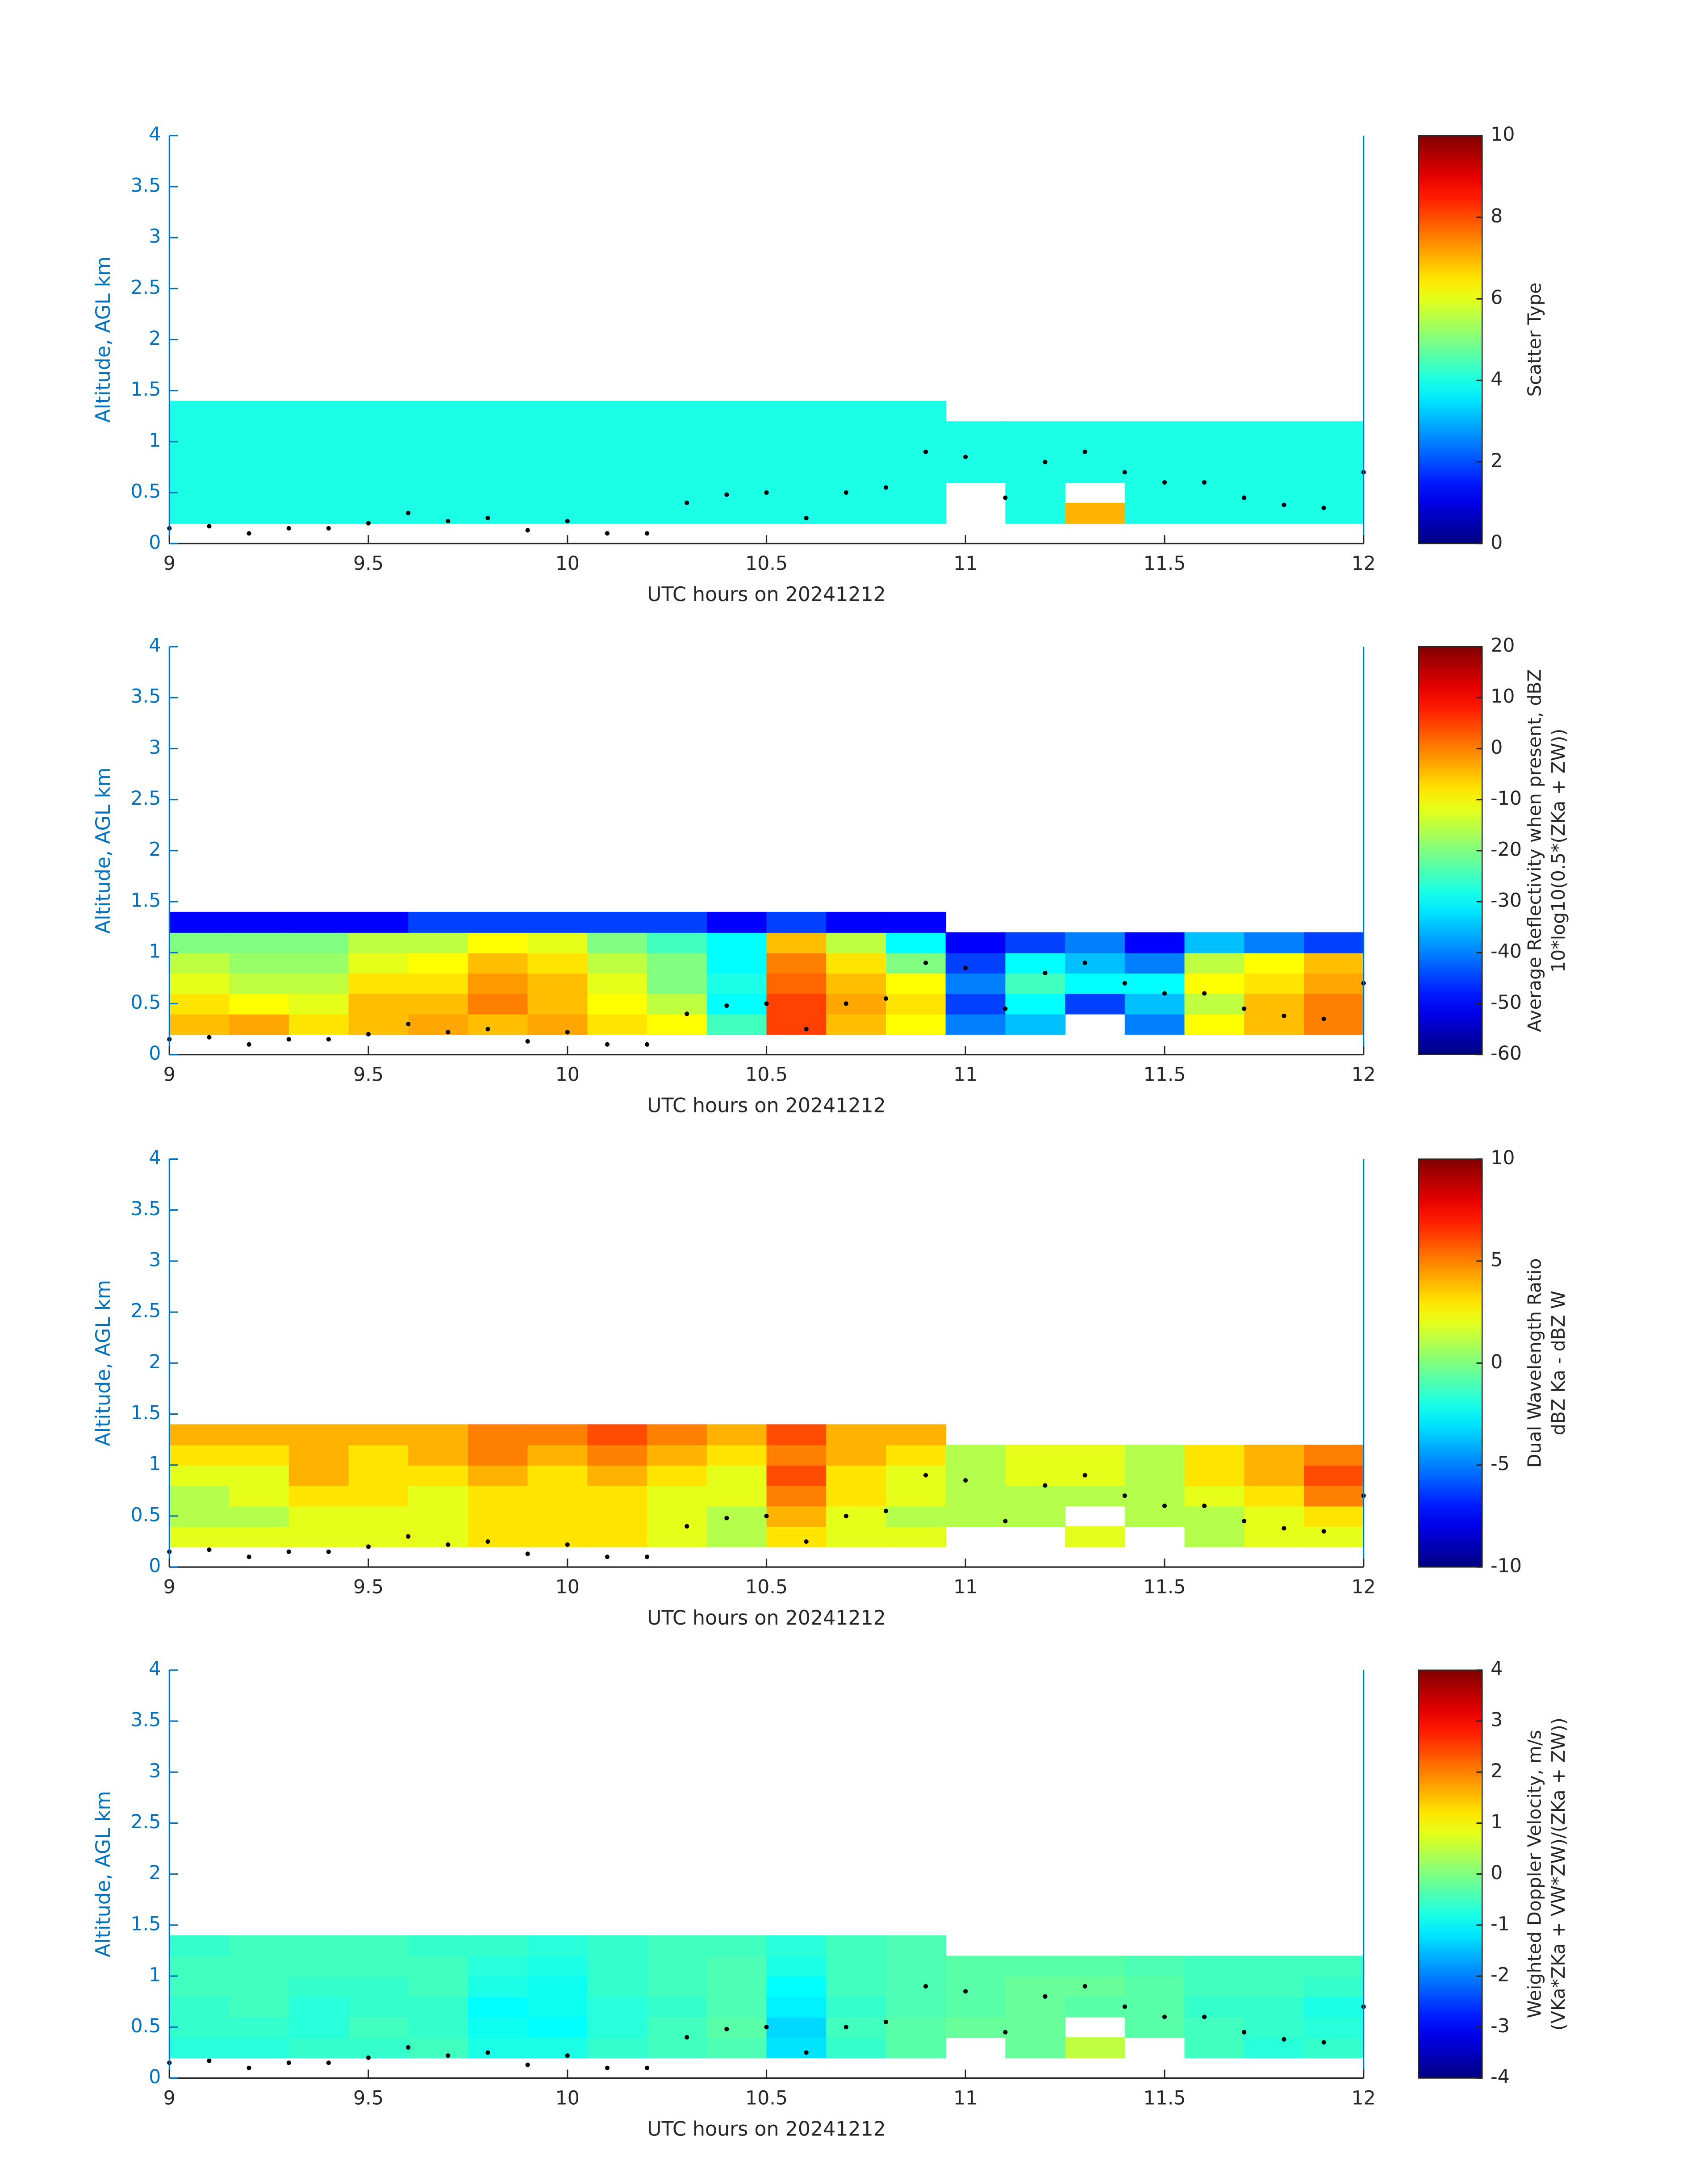  What do you see at coordinates (103, 339) in the screenshot?
I see `y-axis-label: Altitude, AGL km` at bounding box center [103, 339].